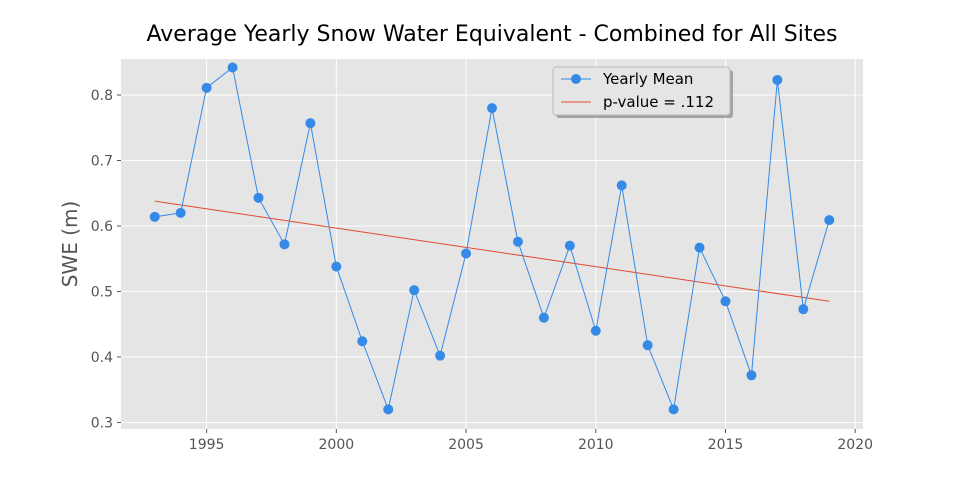 The image size is (960, 480). I want to click on legend-series-marker, so click(576, 79).